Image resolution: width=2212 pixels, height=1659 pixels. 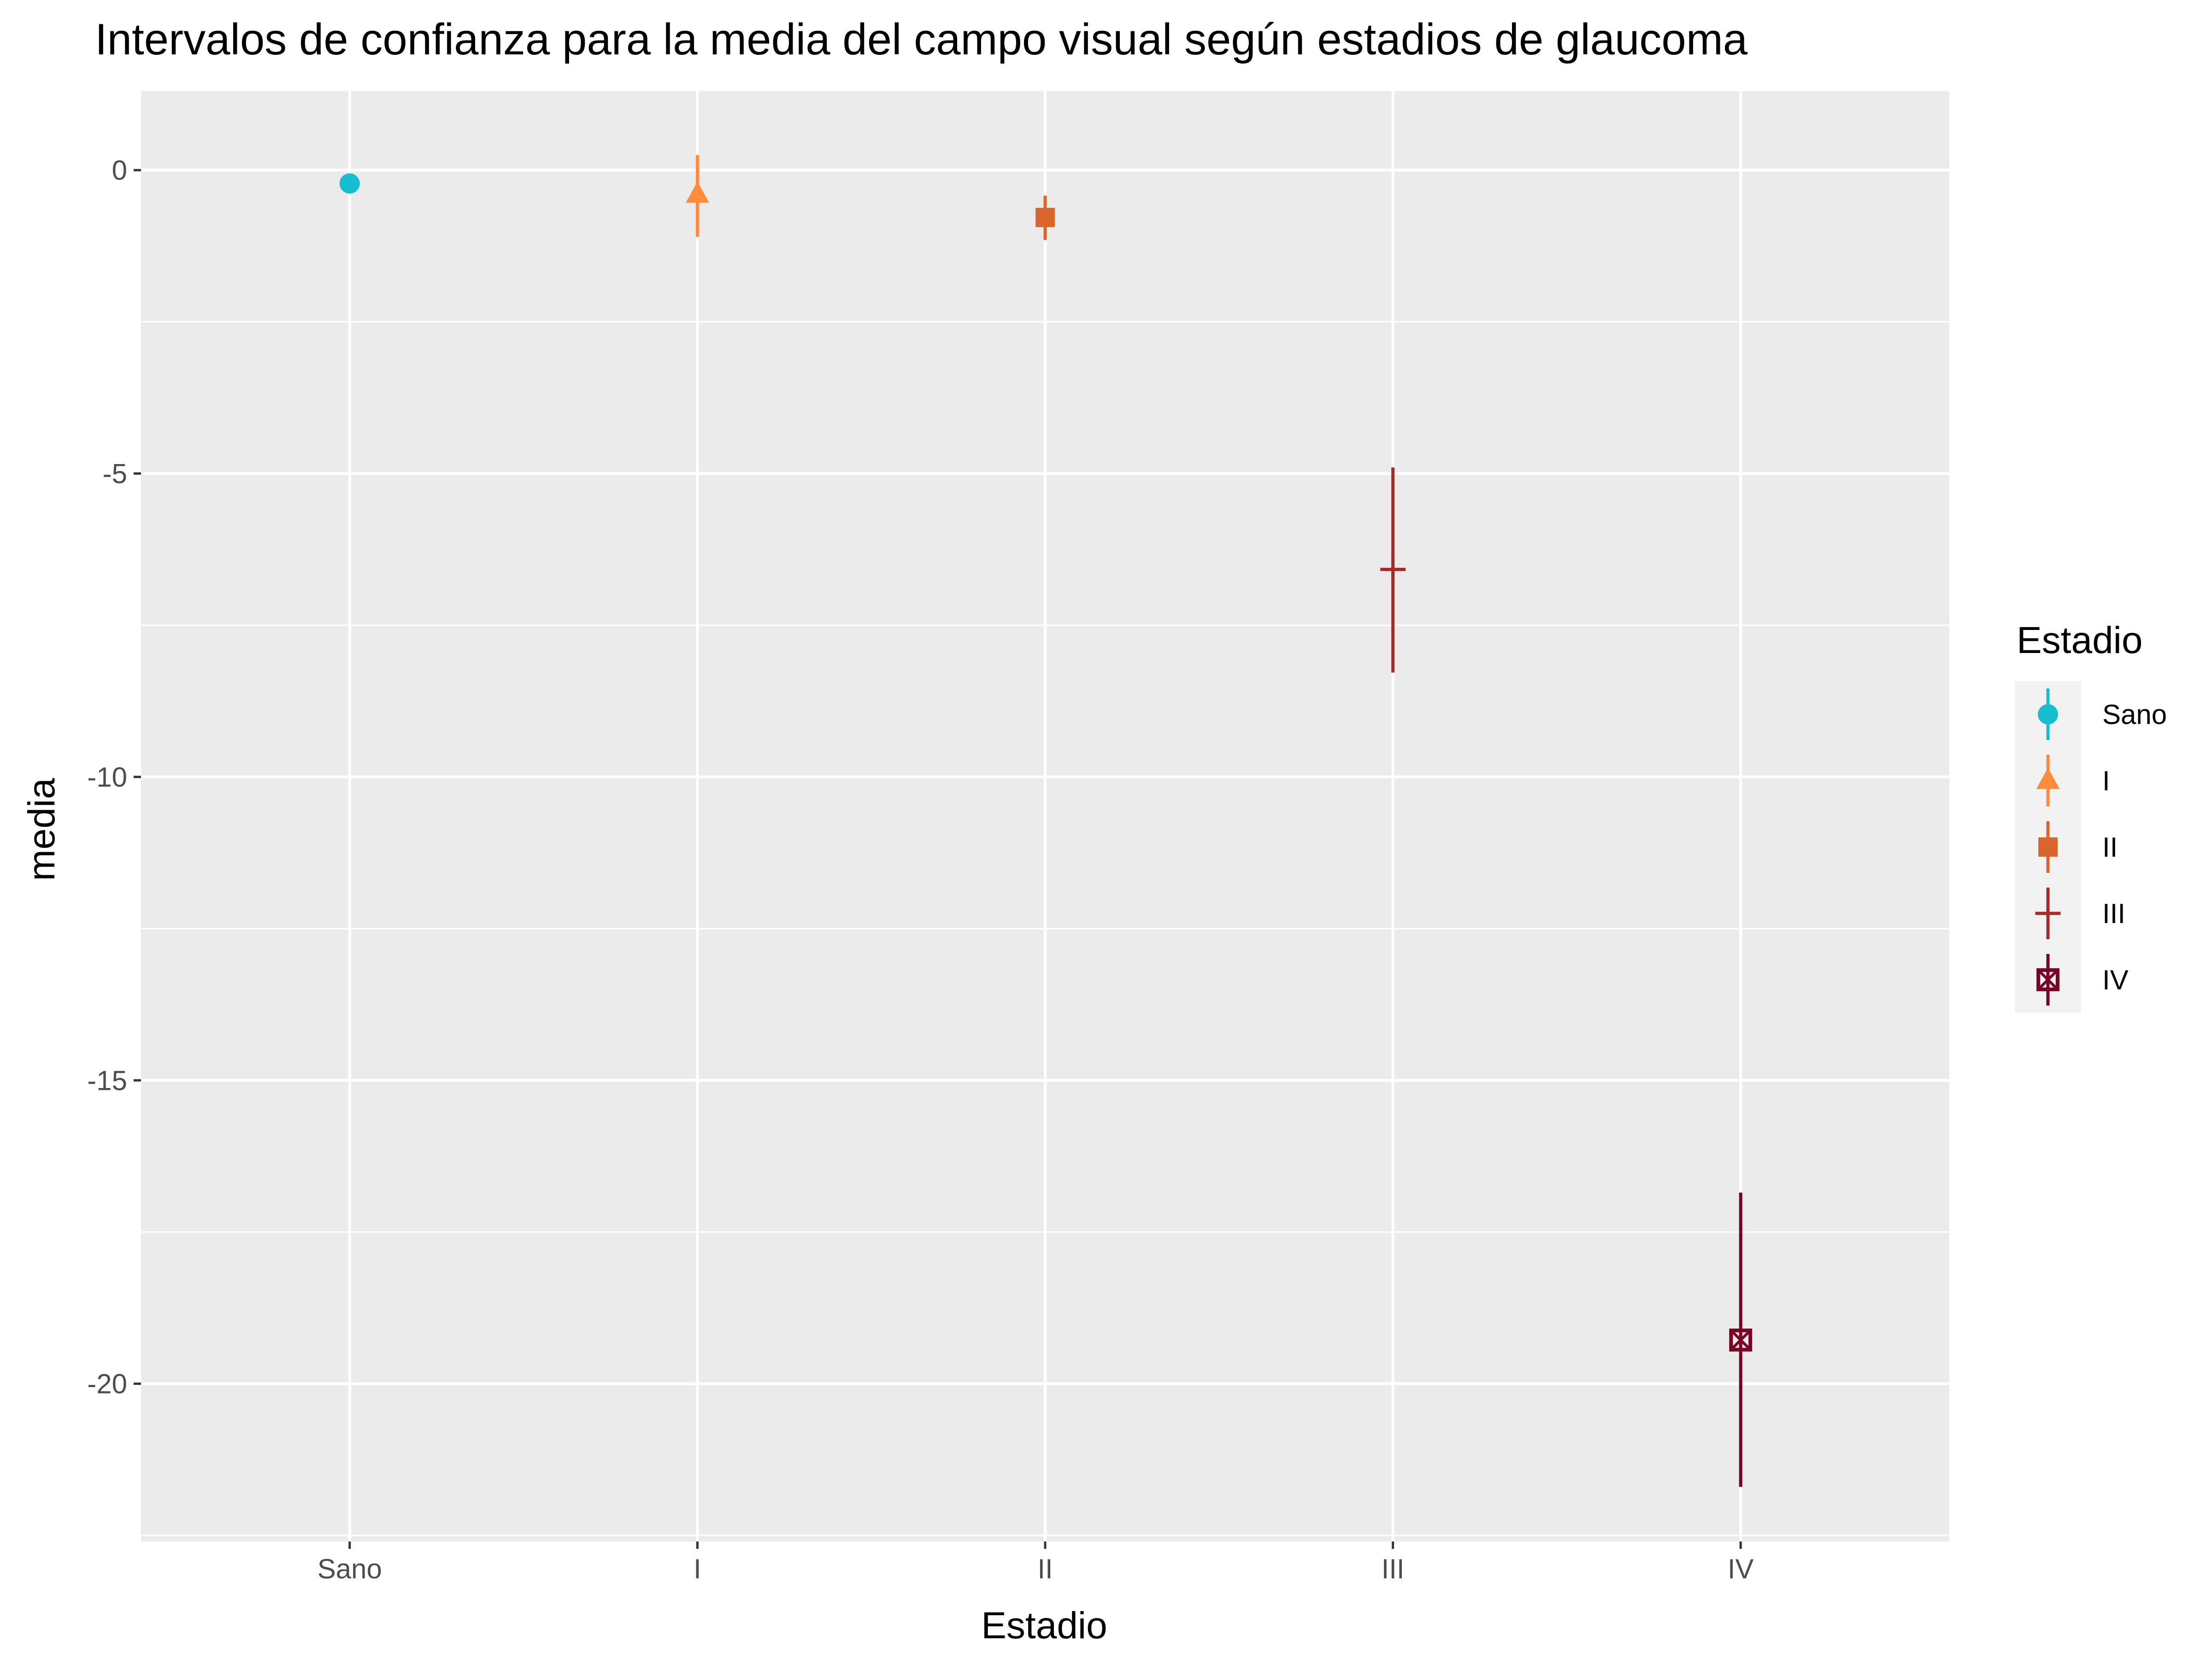 I want to click on x-tick-label: Sano, so click(x=350, y=1568).